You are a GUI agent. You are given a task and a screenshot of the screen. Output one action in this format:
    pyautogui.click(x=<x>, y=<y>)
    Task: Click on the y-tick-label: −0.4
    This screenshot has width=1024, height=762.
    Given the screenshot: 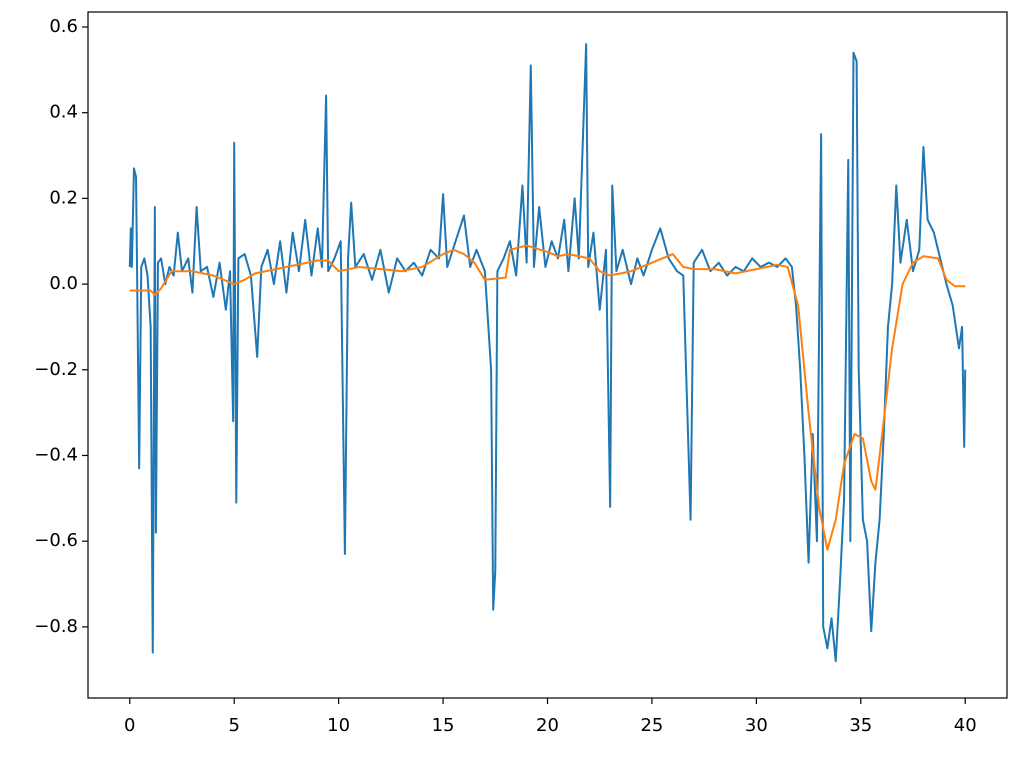 What is the action you would take?
    pyautogui.click(x=56, y=454)
    